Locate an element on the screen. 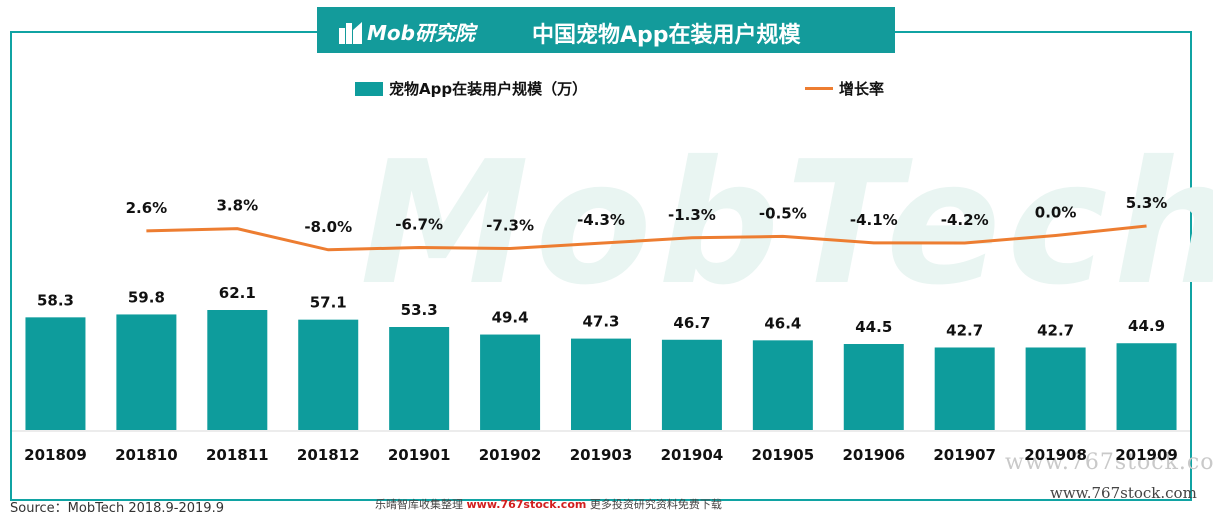 The image size is (1213, 516). legend-bar-swatch is located at coordinates (369, 88).